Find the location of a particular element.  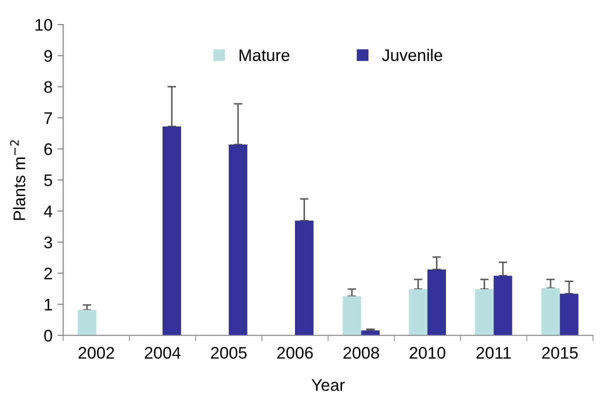

y-tick-label: 8 is located at coordinates (48, 87).